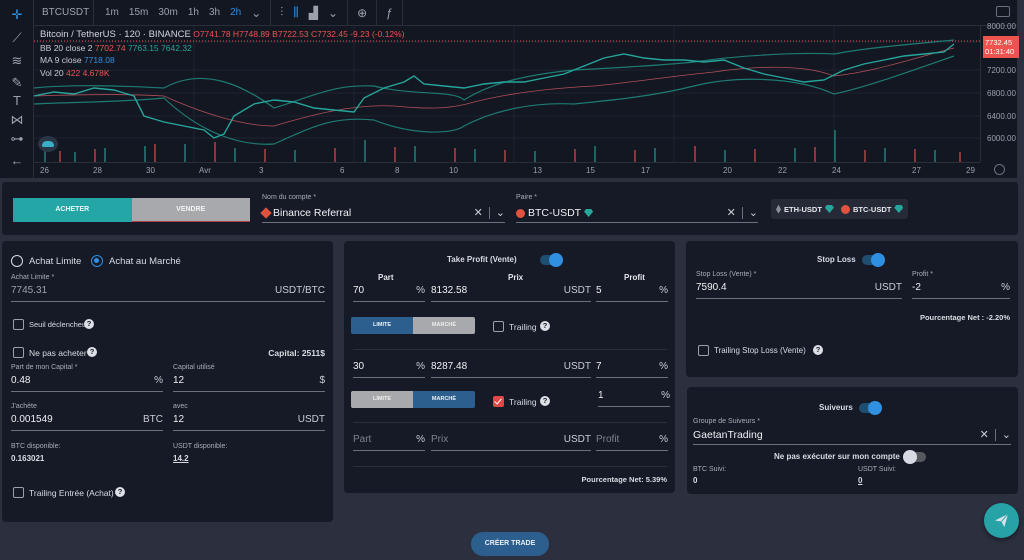 The image size is (1024, 560). I want to click on tp3-price-input: Prix USDT, so click(511, 441).